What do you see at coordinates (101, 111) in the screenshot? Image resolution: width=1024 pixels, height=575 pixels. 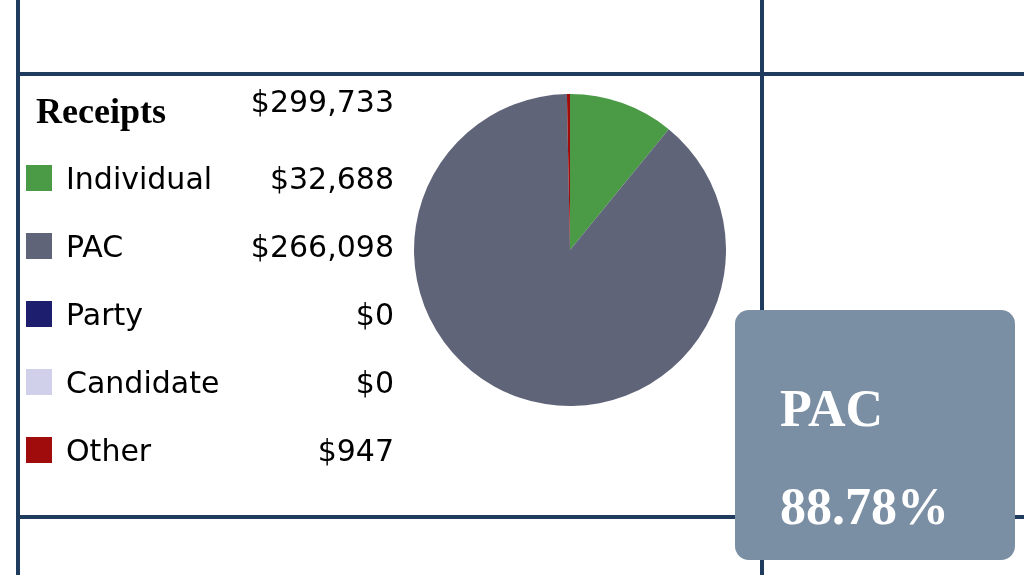 I see `chart-title: Receipts` at bounding box center [101, 111].